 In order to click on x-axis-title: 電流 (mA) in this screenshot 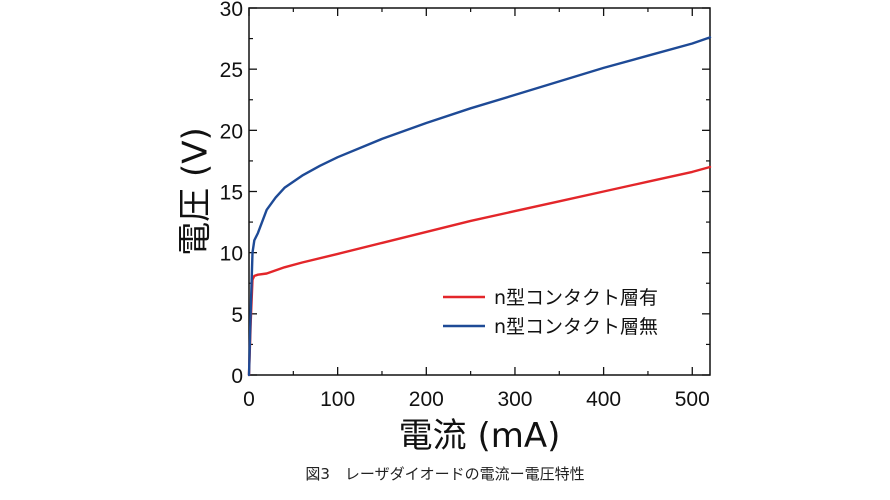, I will do `click(480, 436)`.